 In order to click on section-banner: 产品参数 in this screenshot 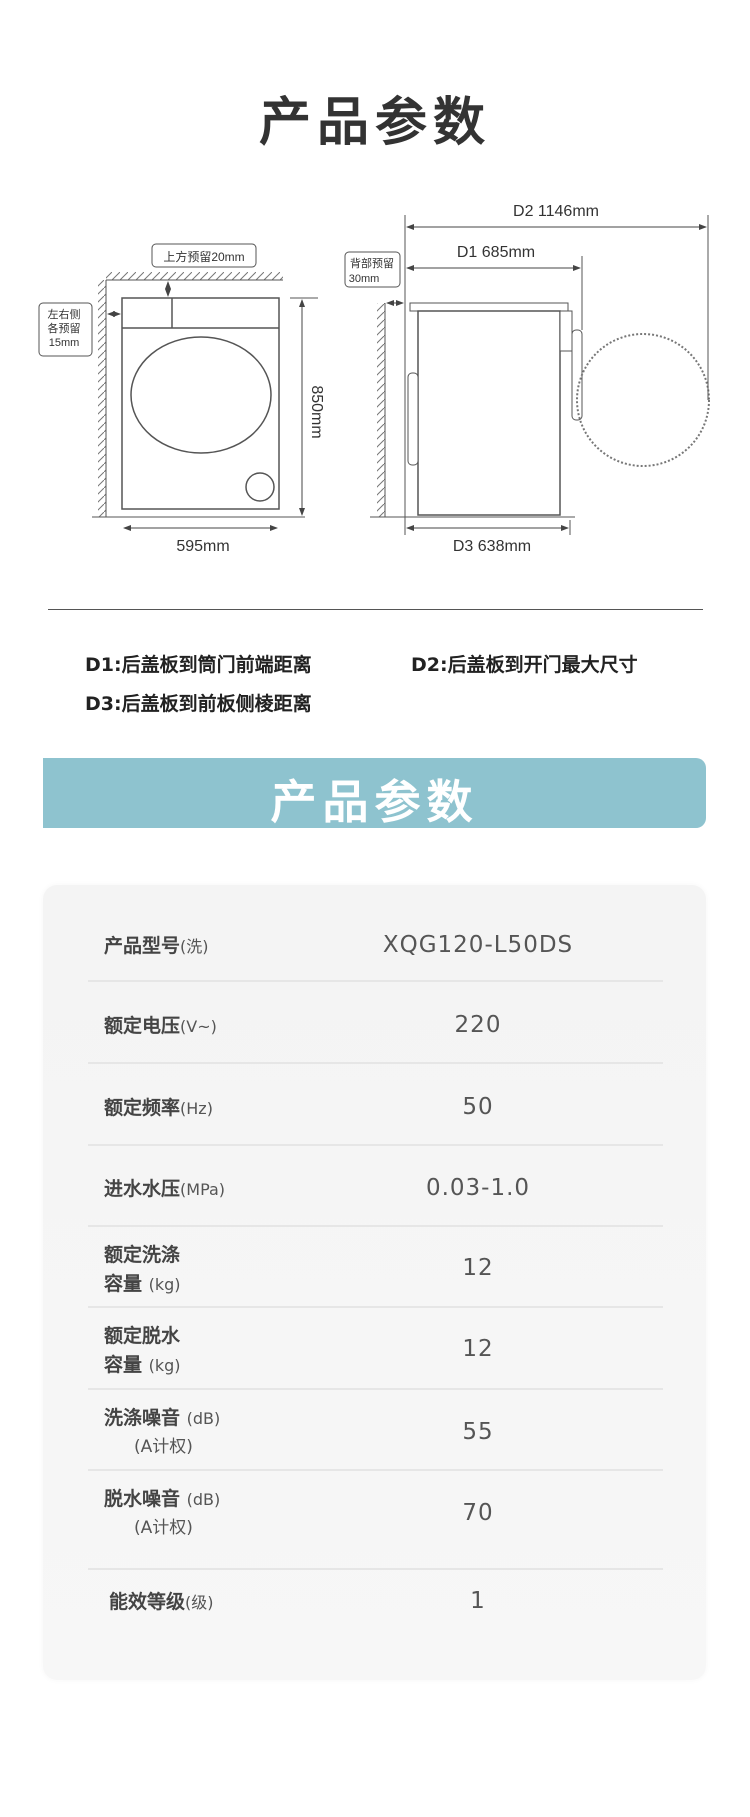, I will do `click(374, 793)`.